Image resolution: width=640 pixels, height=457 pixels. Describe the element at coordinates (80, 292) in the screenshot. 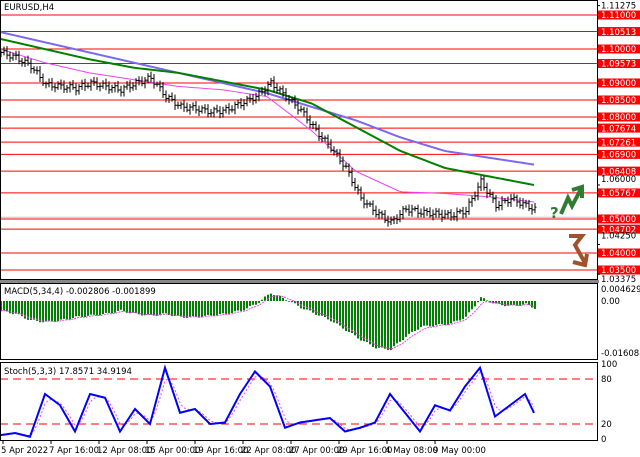

I see `macd-title: MACD(5,34,4) -0.002806 -0.001899` at that location.